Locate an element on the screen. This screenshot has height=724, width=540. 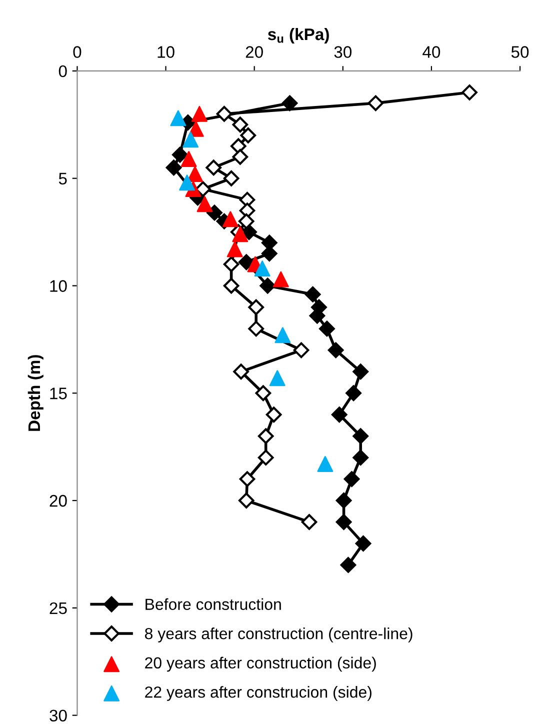
x-tick-label: 30 is located at coordinates (343, 52).